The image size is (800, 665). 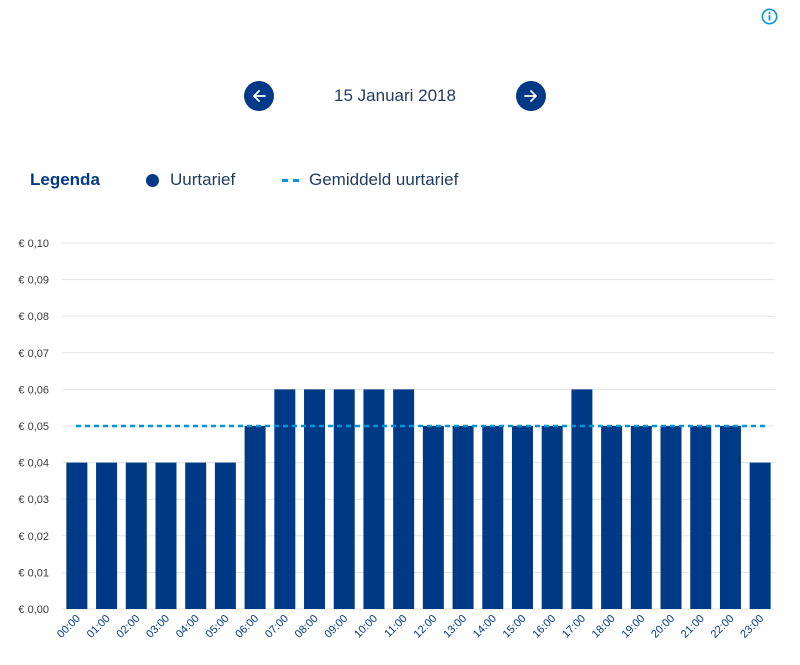 What do you see at coordinates (188, 627) in the screenshot?
I see `x-tick-label: 04:00` at bounding box center [188, 627].